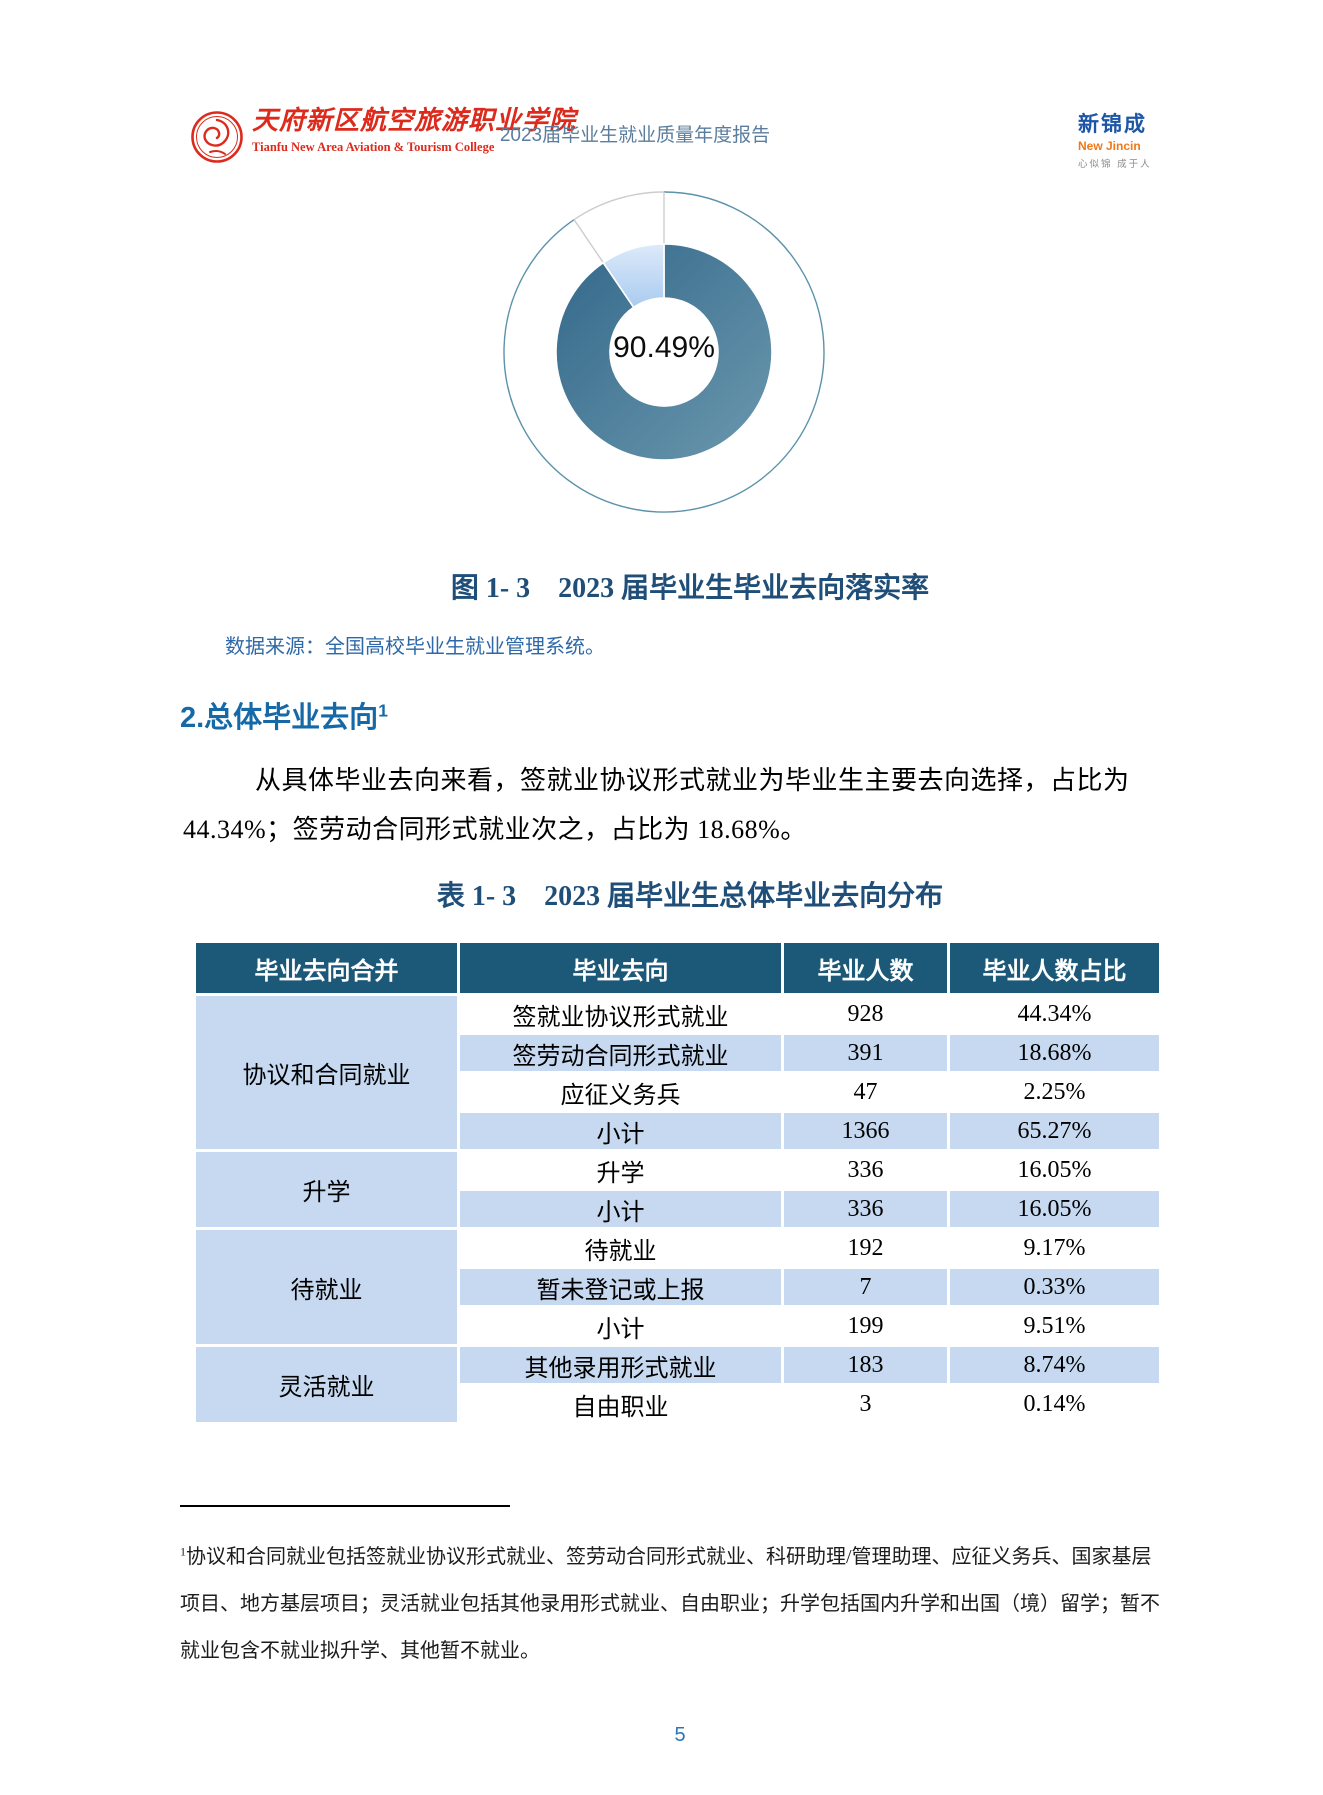  I want to click on table-row: 小计 336 16.05%, so click(678, 1209).